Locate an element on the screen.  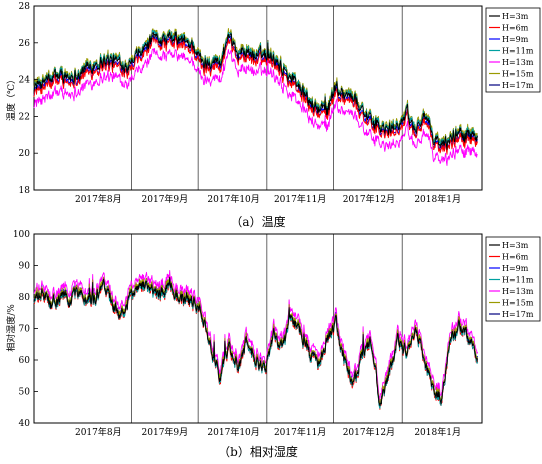
y-tick-label: 90 is located at coordinates (25, 267).